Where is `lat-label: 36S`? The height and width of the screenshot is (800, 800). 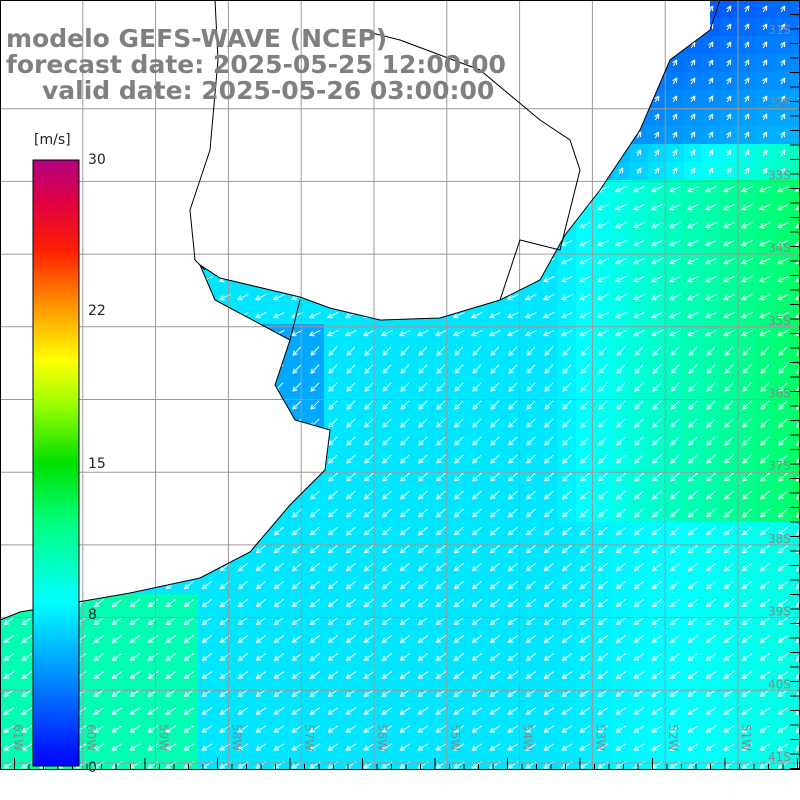
lat-label: 36S is located at coordinates (779, 394).